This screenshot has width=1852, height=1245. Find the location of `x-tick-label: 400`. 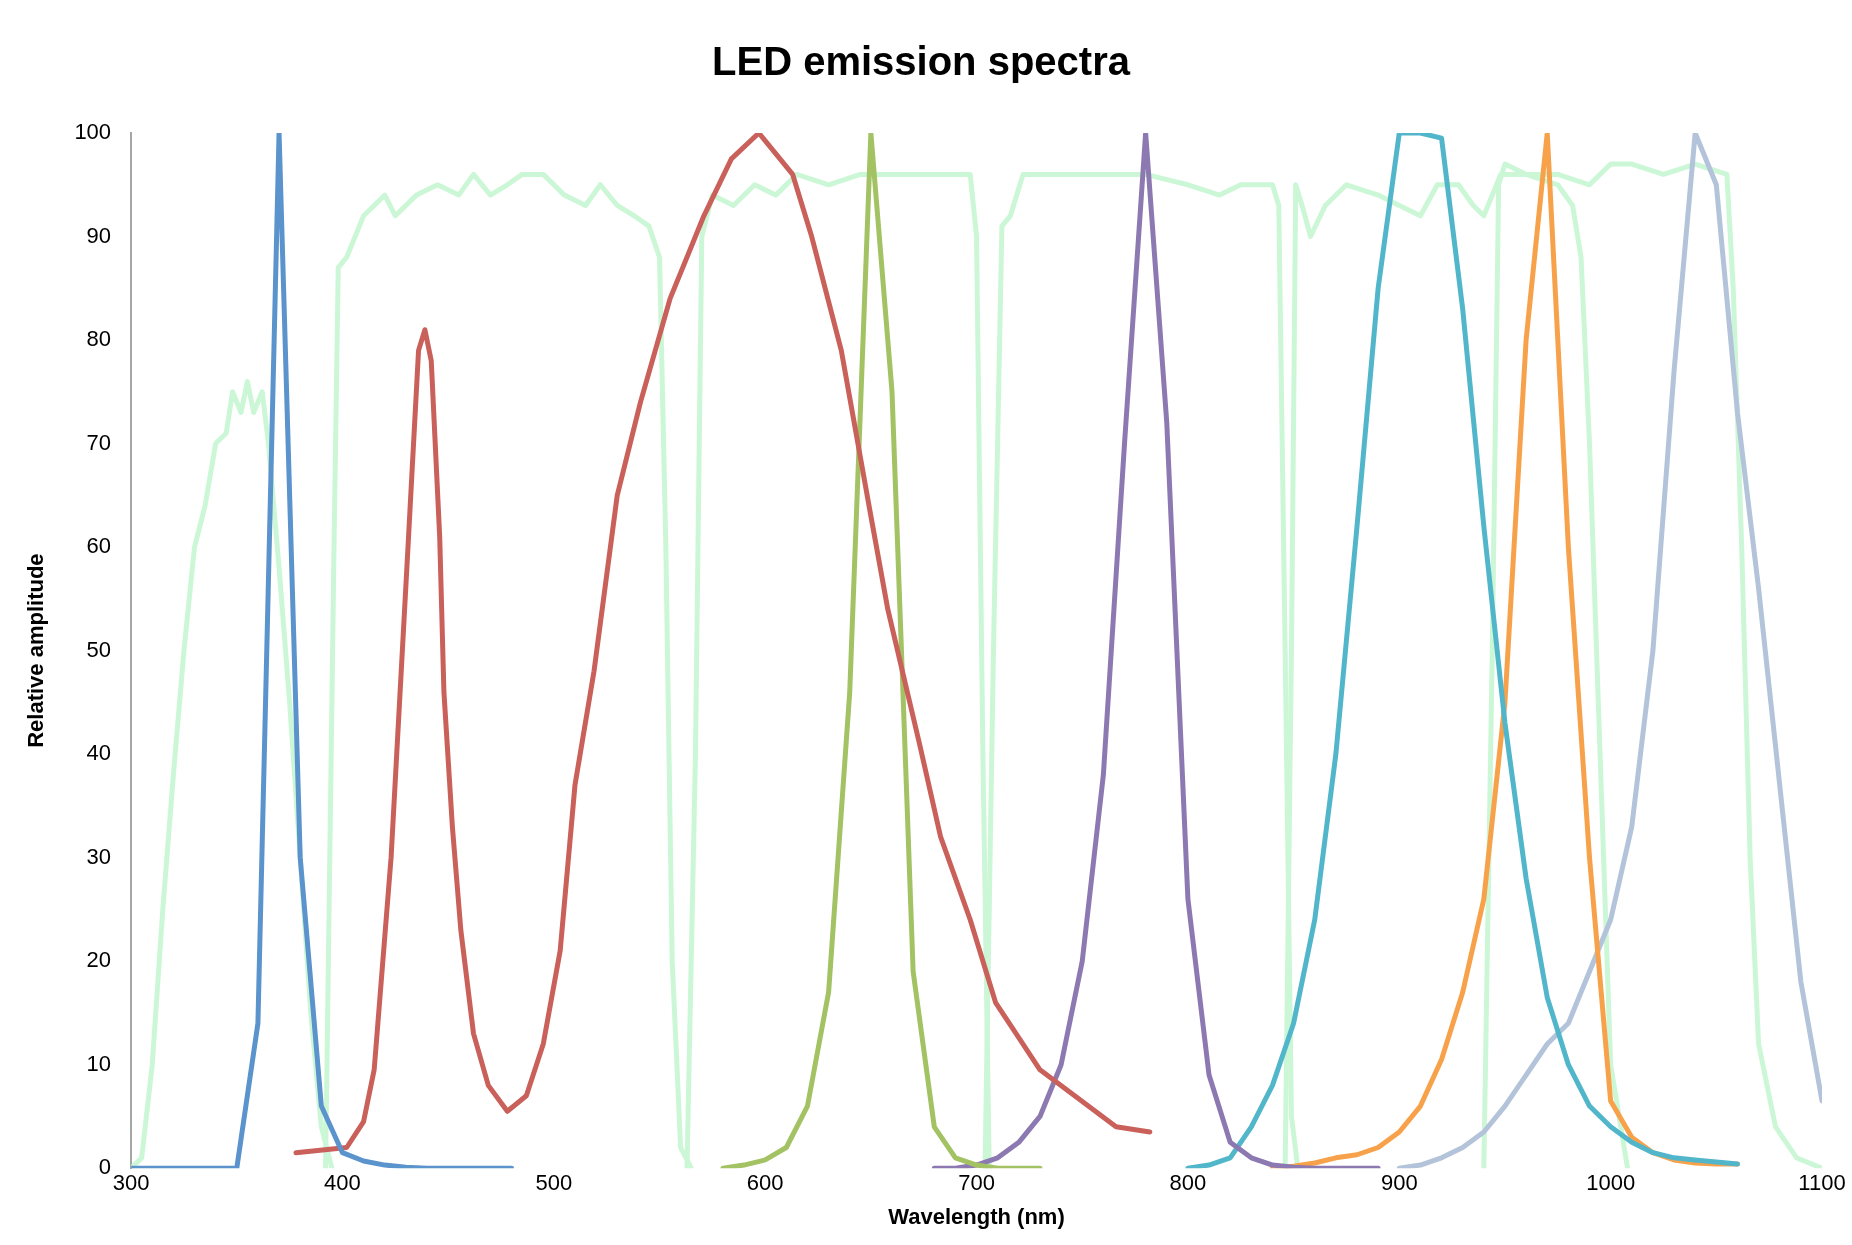

x-tick-label: 400 is located at coordinates (342, 1183).